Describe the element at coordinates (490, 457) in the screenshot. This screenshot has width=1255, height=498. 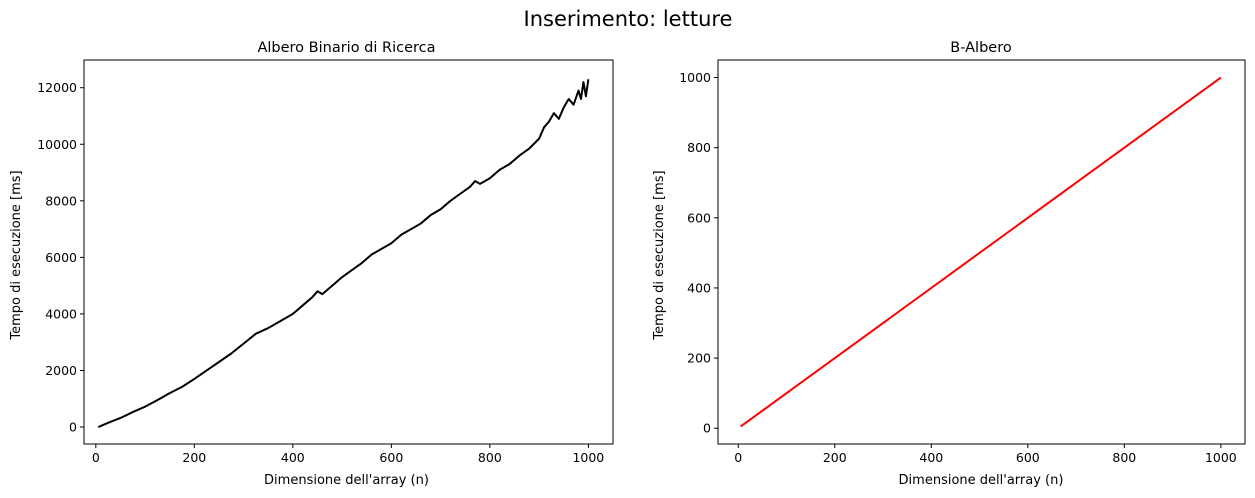
I see `left-xtick-label: 800` at that location.